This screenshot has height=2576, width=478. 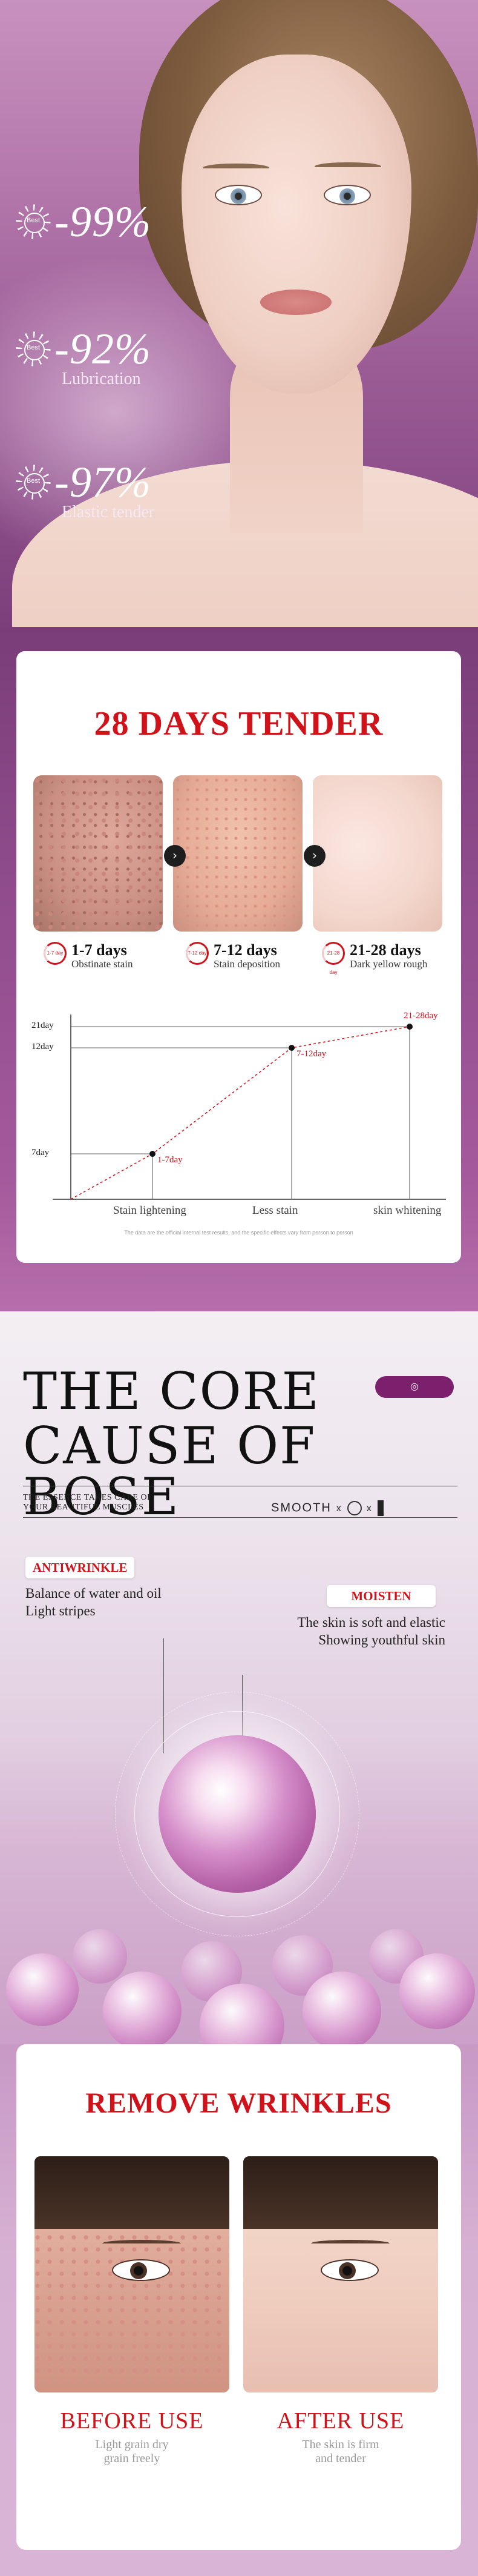 I want to click on after-photo, so click(x=340, y=2274).